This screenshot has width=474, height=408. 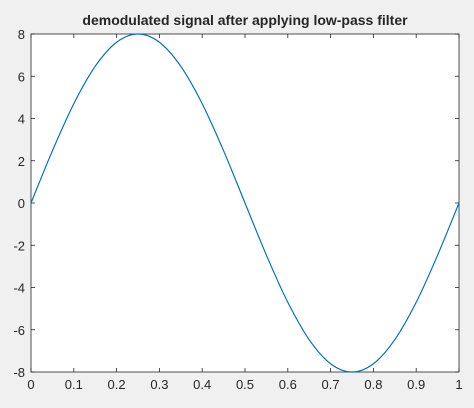 What do you see at coordinates (30, 384) in the screenshot?
I see `x-tick-label: 0` at bounding box center [30, 384].